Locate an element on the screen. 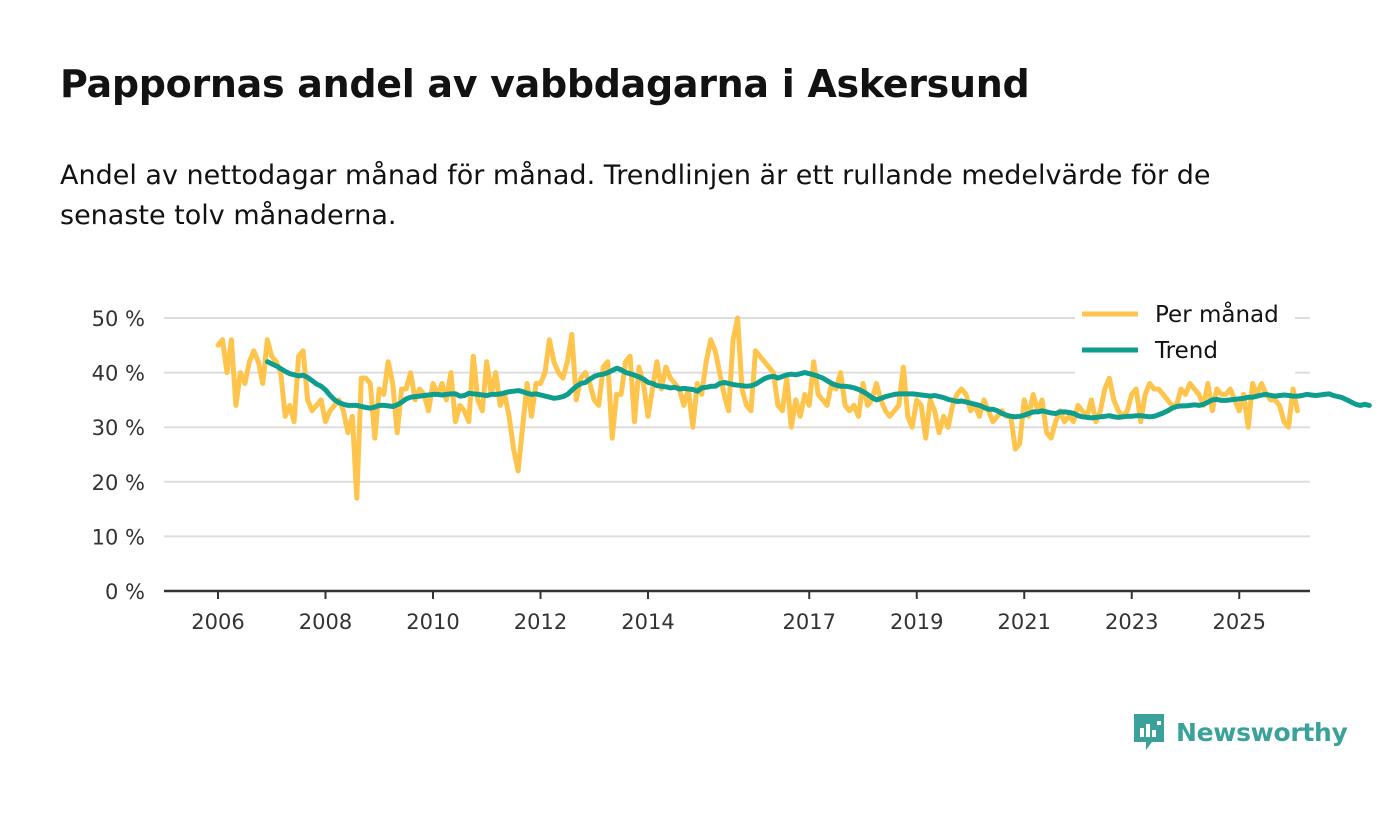 This screenshot has width=1400, height=813. x-axis-ticks: 2006 2008 2010 2012 2014 2017 2019 2021 2023 2025 is located at coordinates (728, 612).